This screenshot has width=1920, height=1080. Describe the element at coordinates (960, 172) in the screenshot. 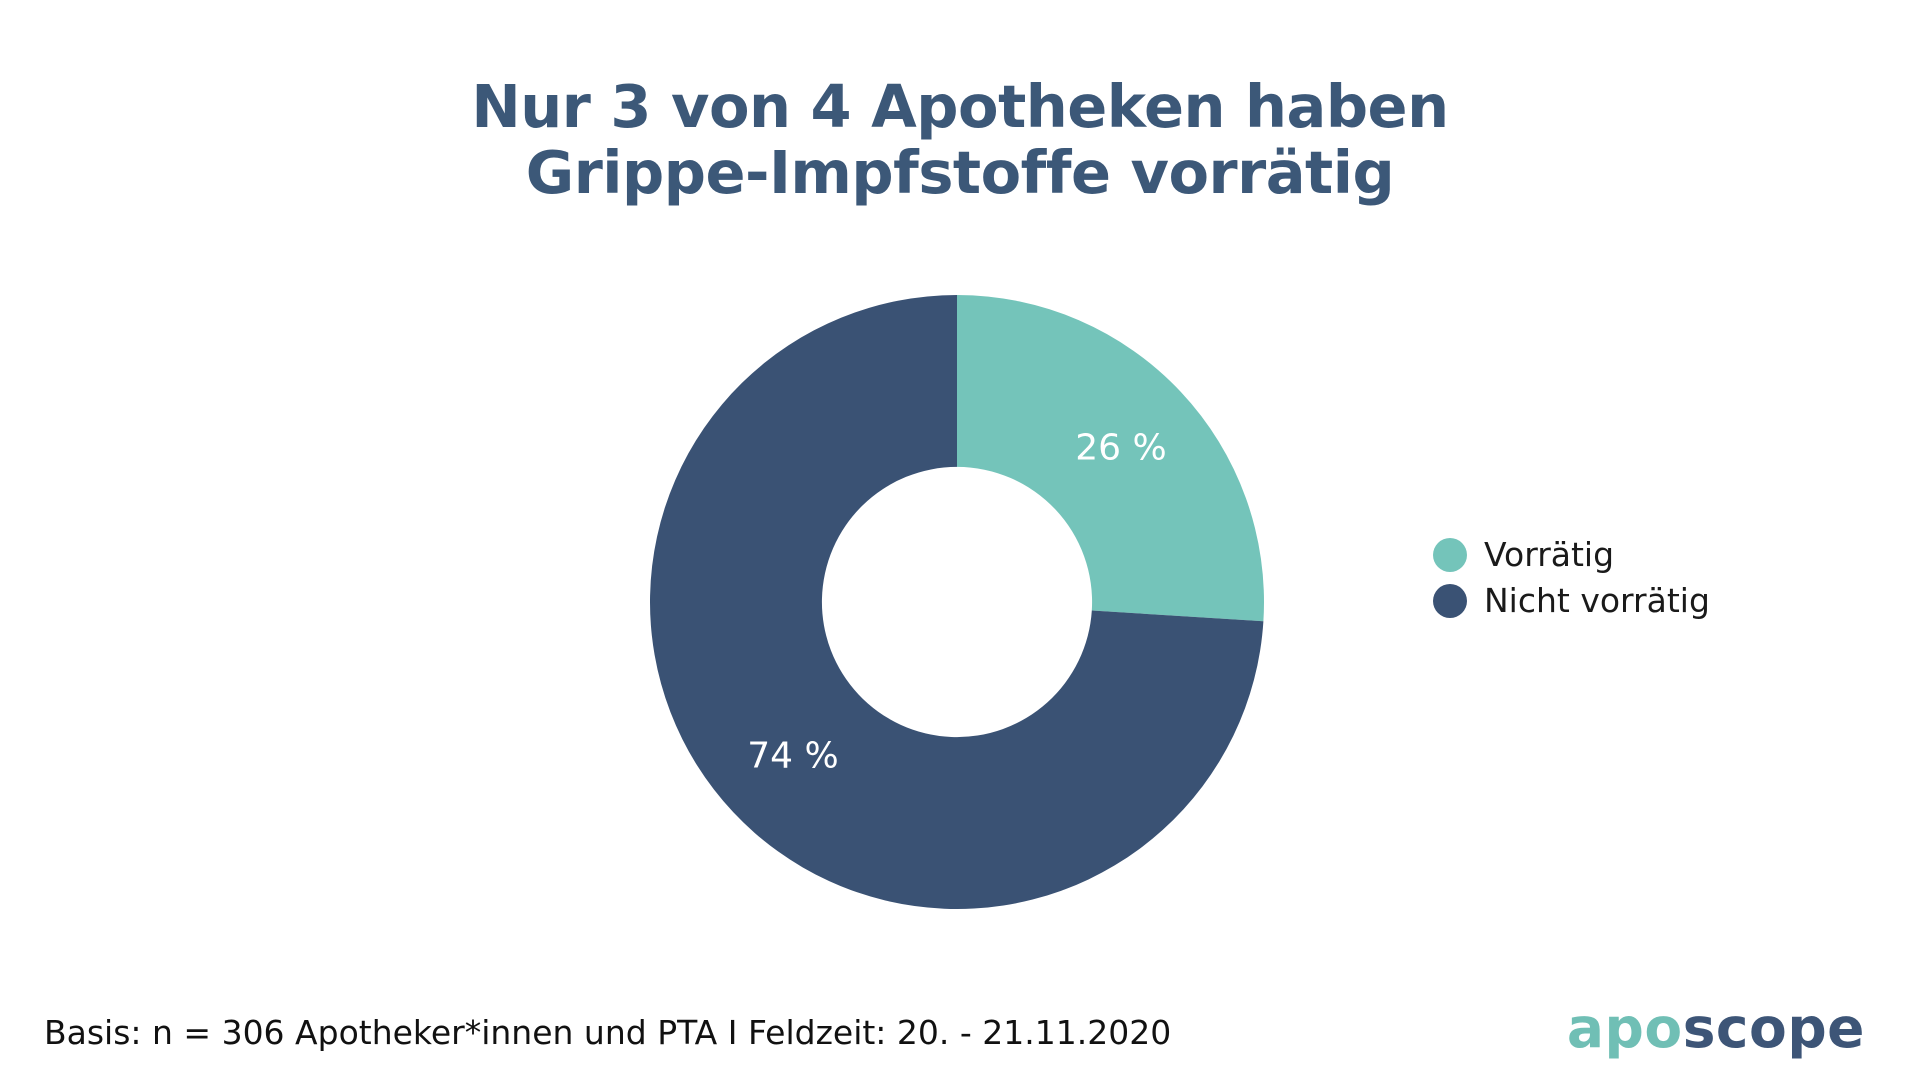

I see `chart-title-line2: Grippe-Impfstoffe vorrätig` at that location.